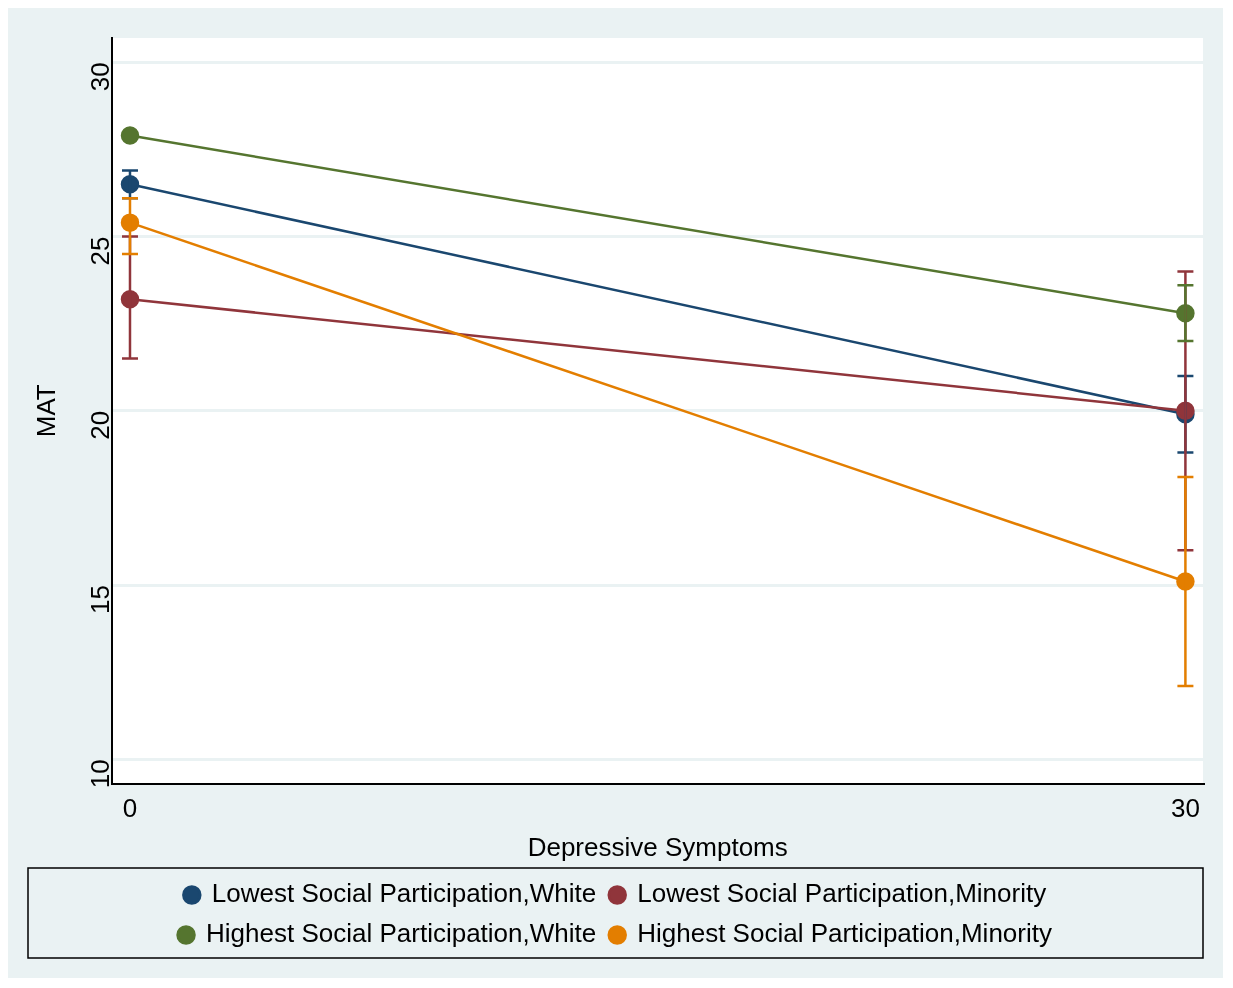 The height and width of the screenshot is (988, 1233). What do you see at coordinates (844, 933) in the screenshot?
I see `legend-label: Highest Social Participation,Minority` at bounding box center [844, 933].